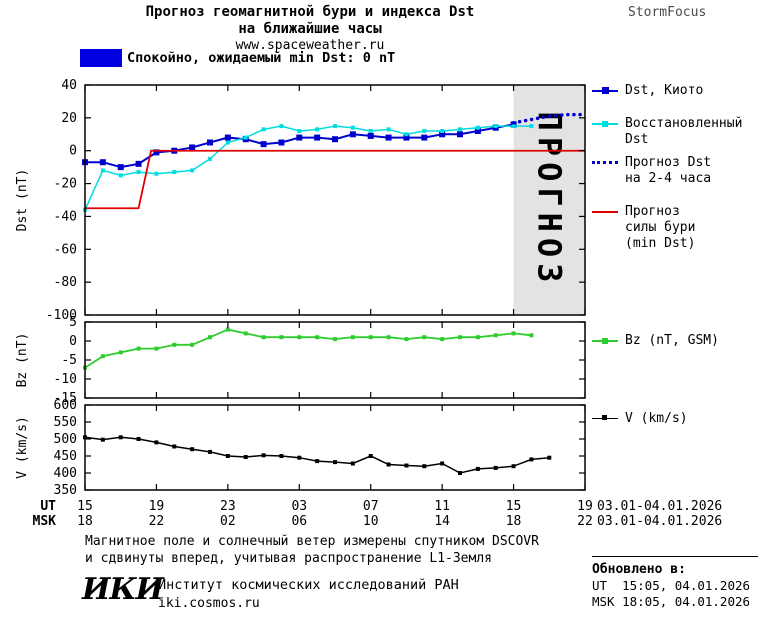  Describe the element at coordinates (605, 212) in the screenshot. I see `forecast-storm-line-swatch` at that location.